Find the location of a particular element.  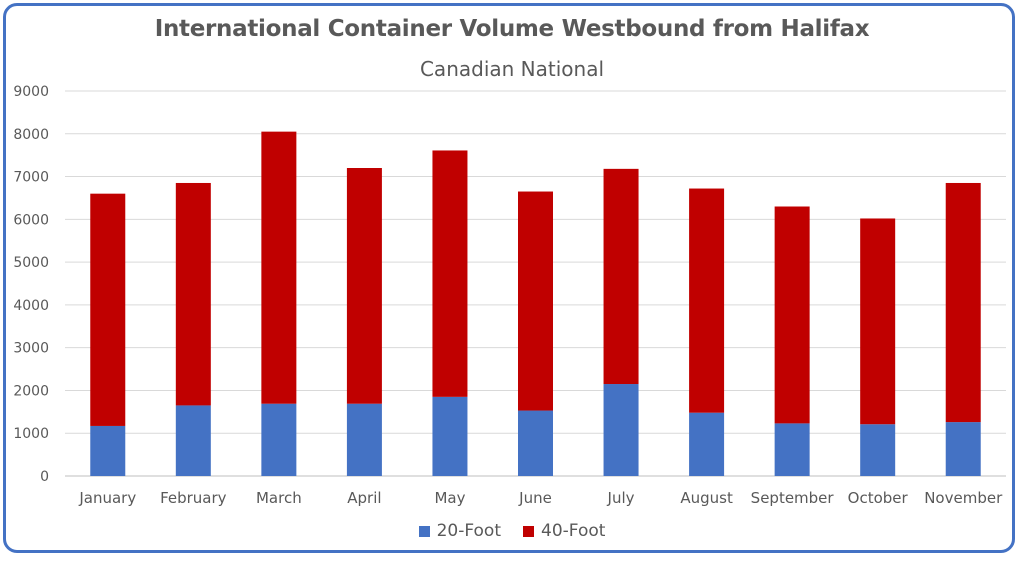

x-tick-label: February is located at coordinates (193, 498).